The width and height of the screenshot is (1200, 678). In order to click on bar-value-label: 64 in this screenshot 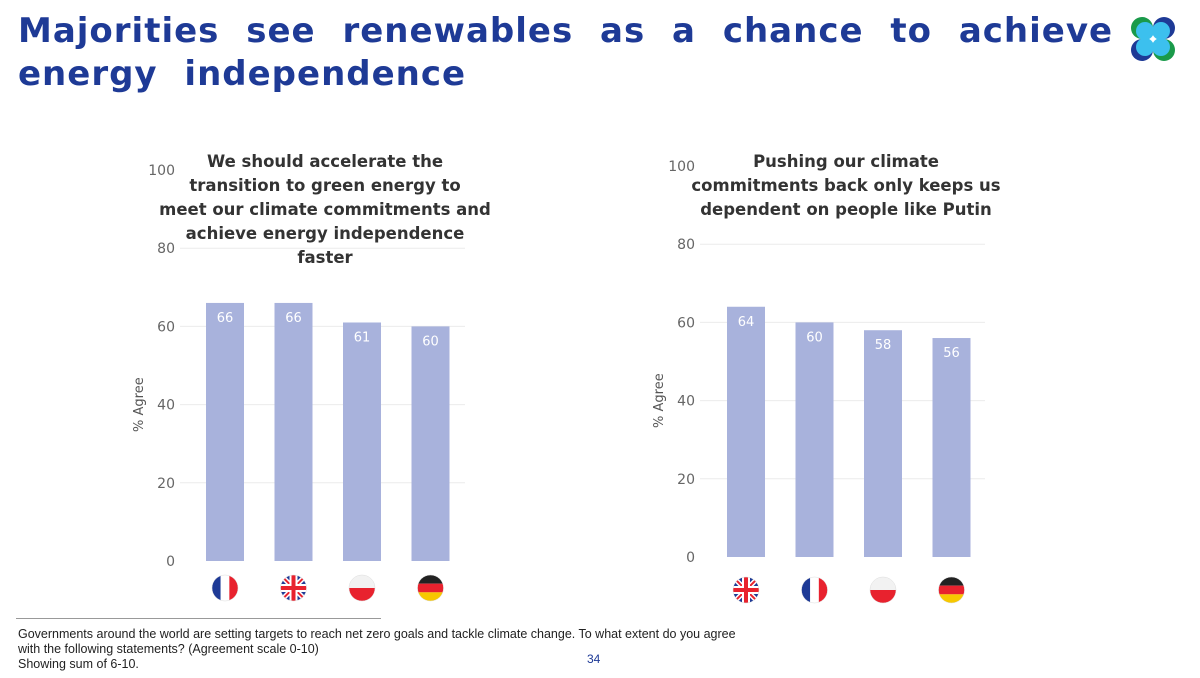, I will do `click(746, 322)`.